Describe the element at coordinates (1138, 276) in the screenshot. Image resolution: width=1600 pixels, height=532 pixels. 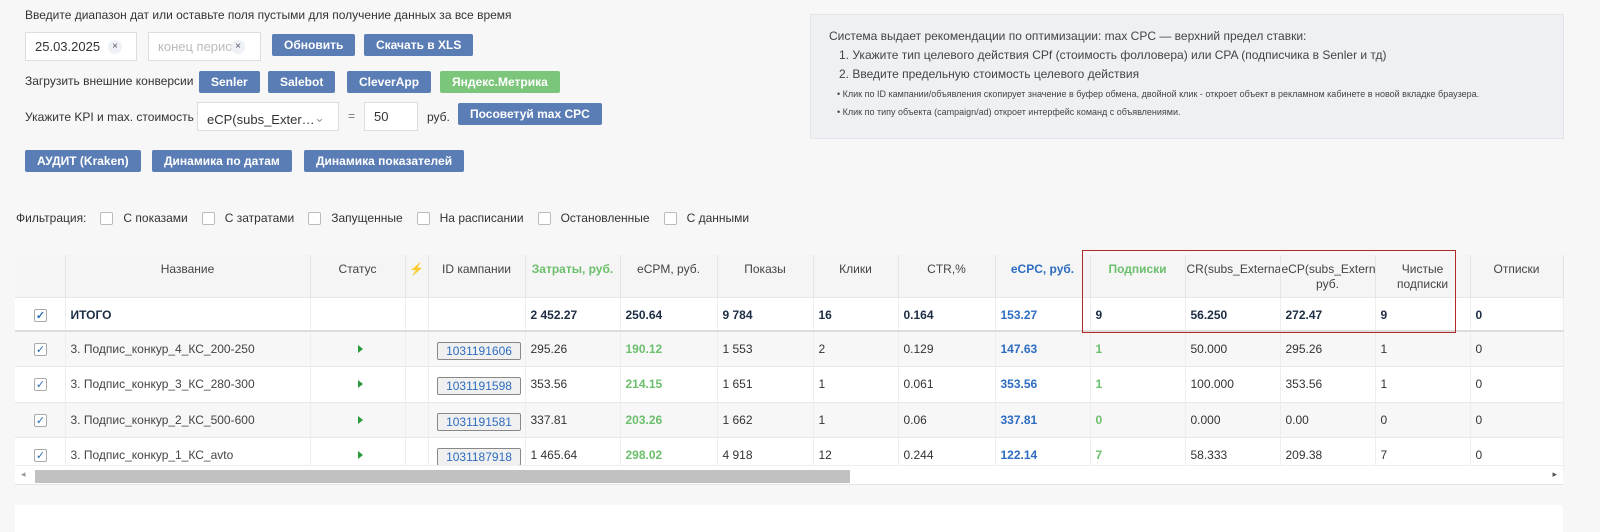
I see `header-subs: Подписки` at that location.